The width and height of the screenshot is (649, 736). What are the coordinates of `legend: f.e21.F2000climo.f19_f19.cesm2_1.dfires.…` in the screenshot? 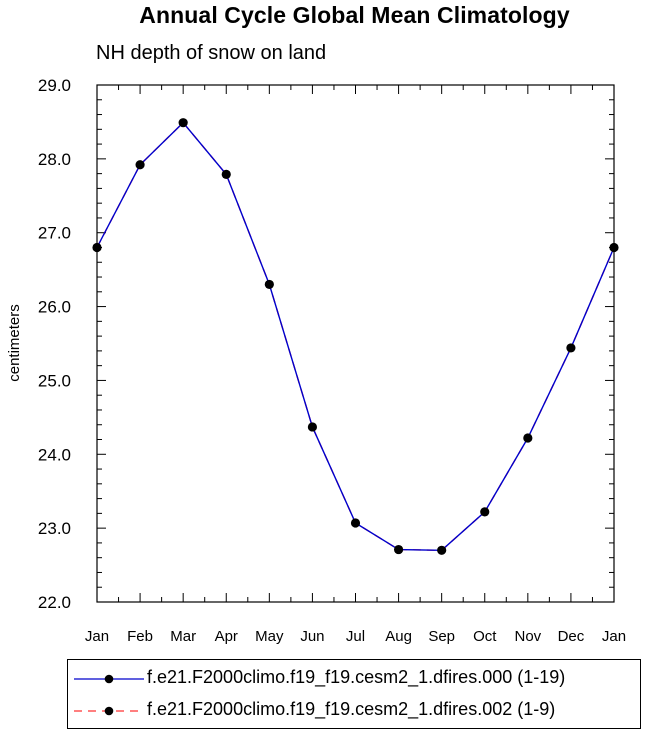 It's located at (354, 694).